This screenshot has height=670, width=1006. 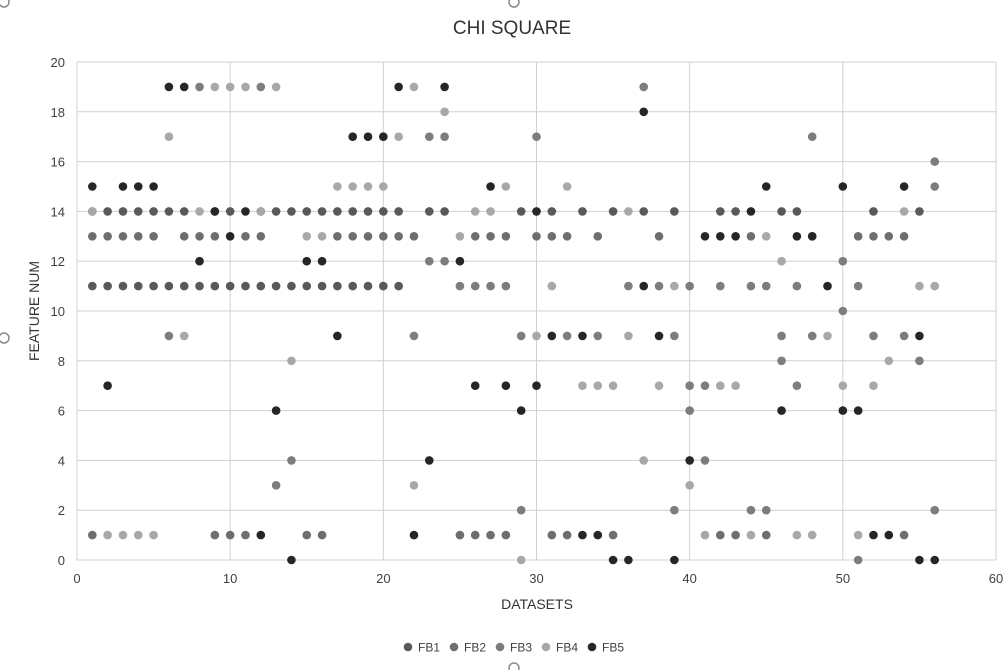 What do you see at coordinates (34, 311) in the screenshot?
I see `y-axis-title: FEATURE NUM` at bounding box center [34, 311].